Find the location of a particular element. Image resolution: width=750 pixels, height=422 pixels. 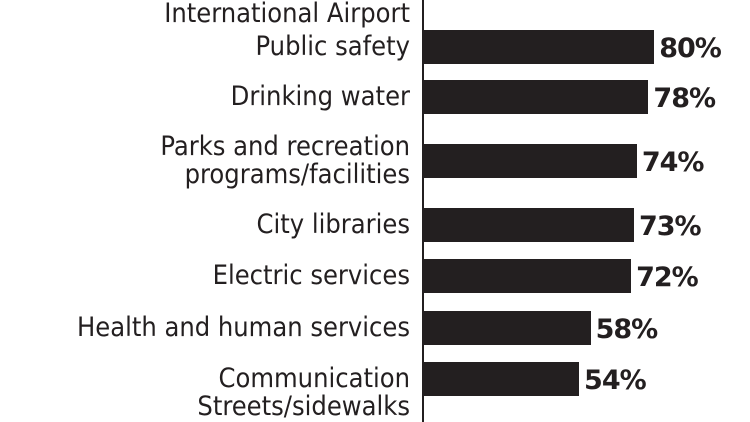

data-label: 72% is located at coordinates (667, 277).